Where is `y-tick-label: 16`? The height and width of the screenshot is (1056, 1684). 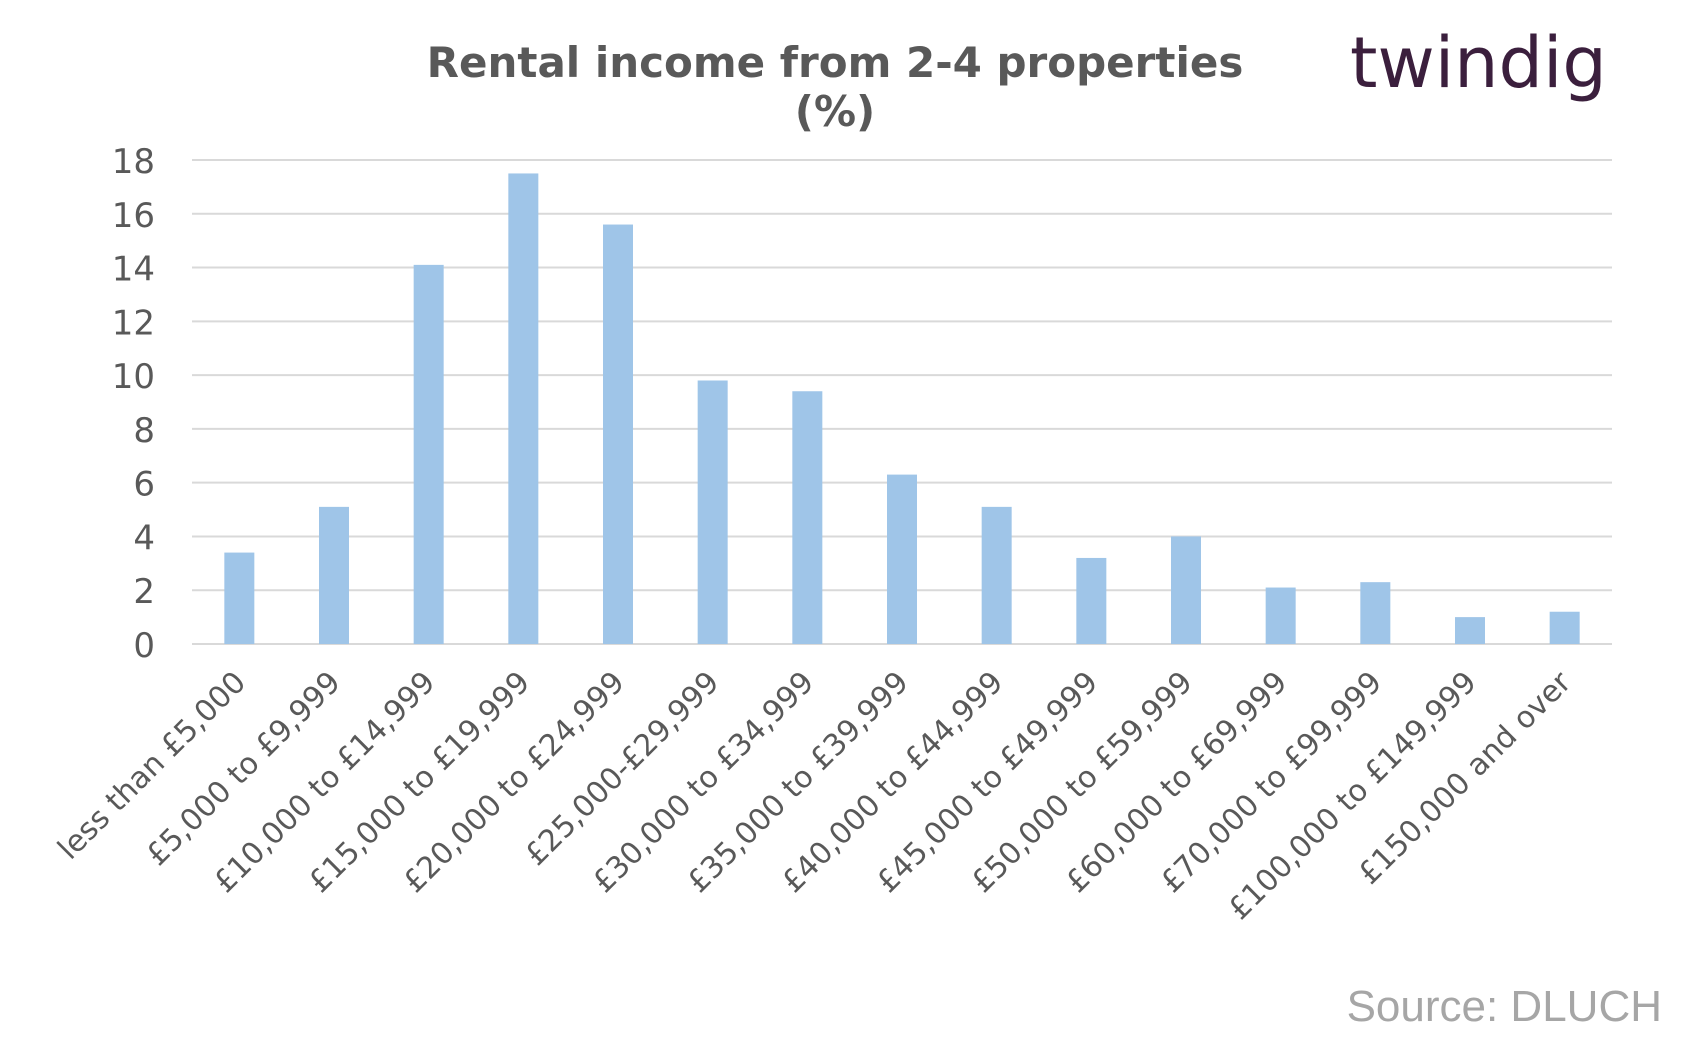 y-tick-label: 16 is located at coordinates (133, 216).